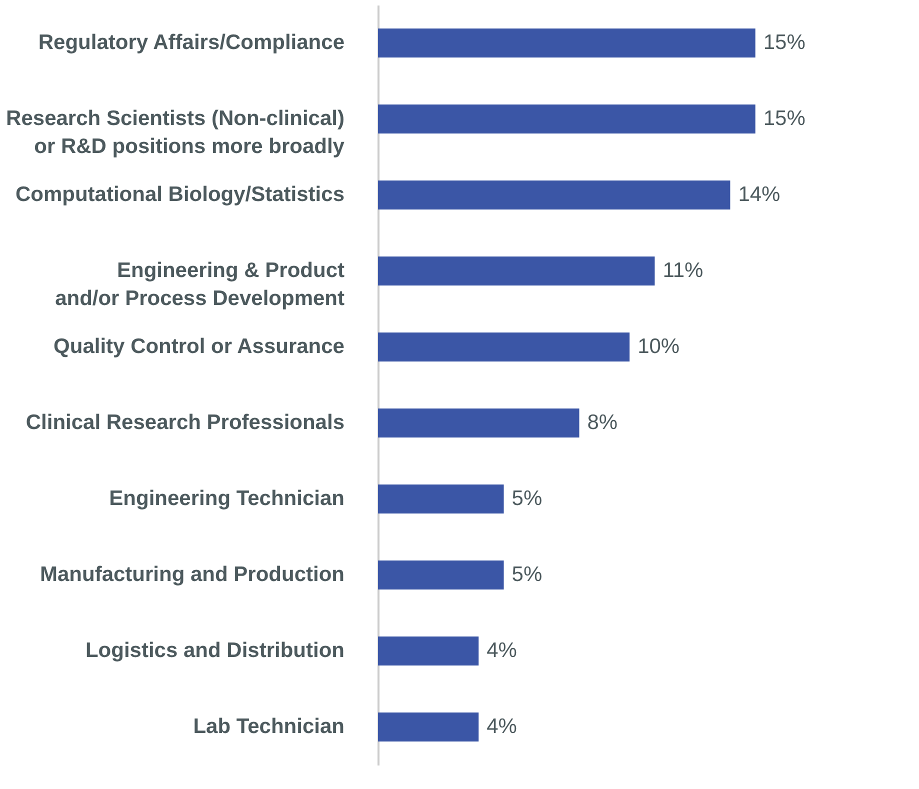  What do you see at coordinates (683, 270) in the screenshot?
I see `data-label: 11%` at bounding box center [683, 270].